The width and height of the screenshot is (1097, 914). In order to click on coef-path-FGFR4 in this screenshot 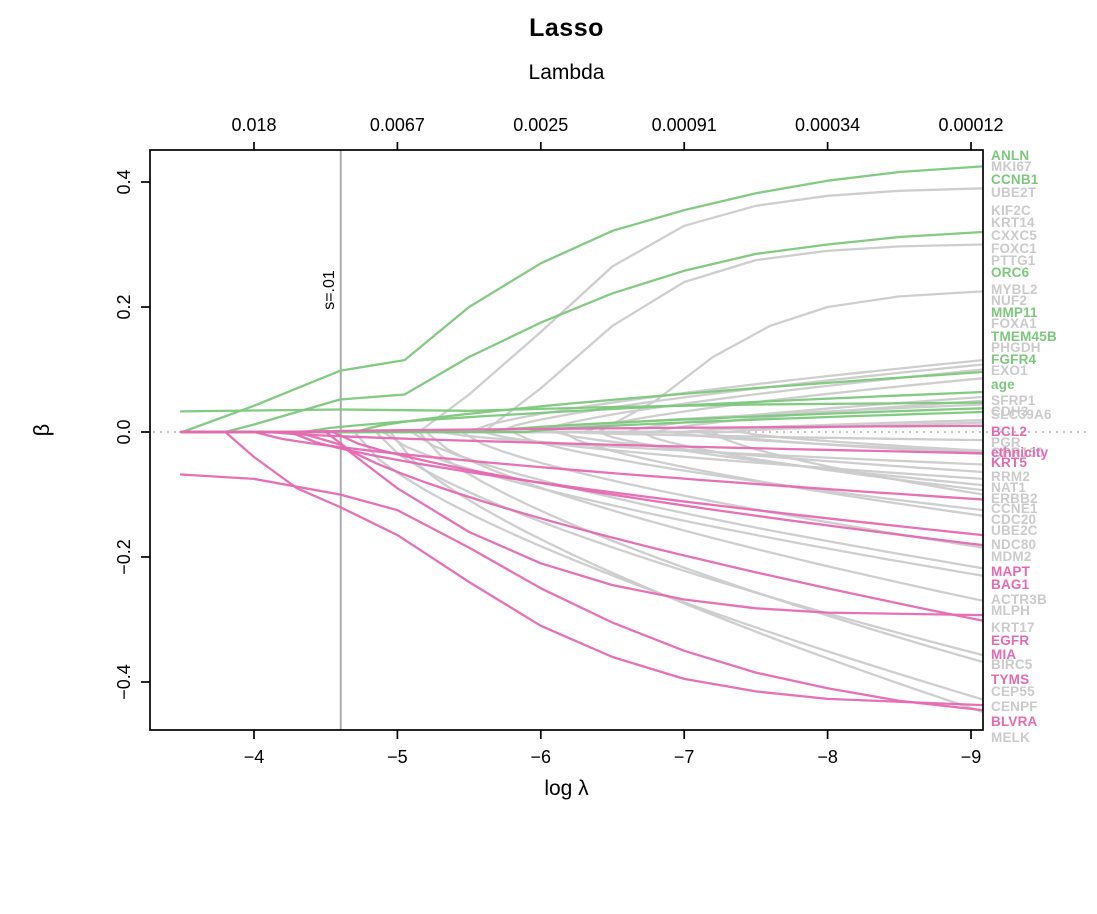, I will do `click(581, 422)`.